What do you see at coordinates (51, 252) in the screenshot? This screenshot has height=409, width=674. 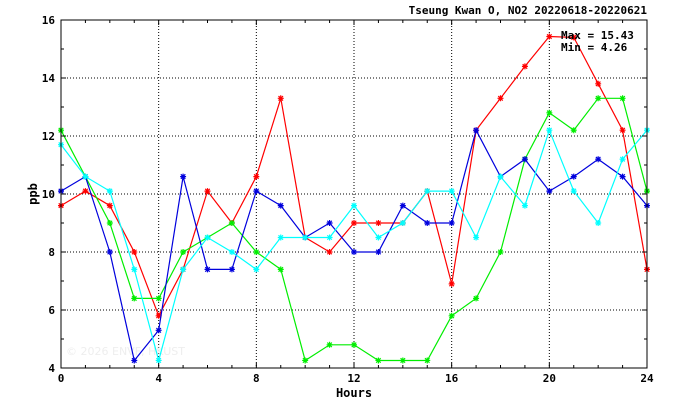 I see `y-tick-label: 8` at bounding box center [51, 252].